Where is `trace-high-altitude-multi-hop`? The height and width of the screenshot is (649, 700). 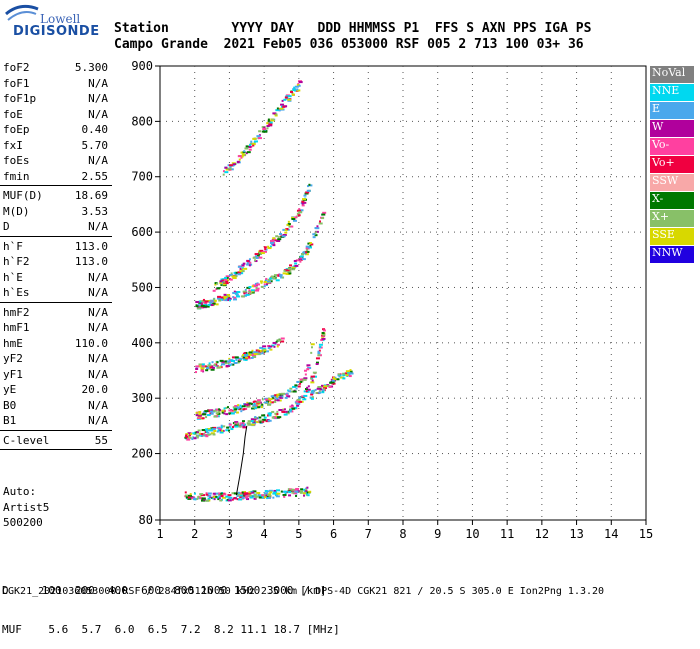
trace-high-altitude-multi-hop is located at coordinates (262, 128).